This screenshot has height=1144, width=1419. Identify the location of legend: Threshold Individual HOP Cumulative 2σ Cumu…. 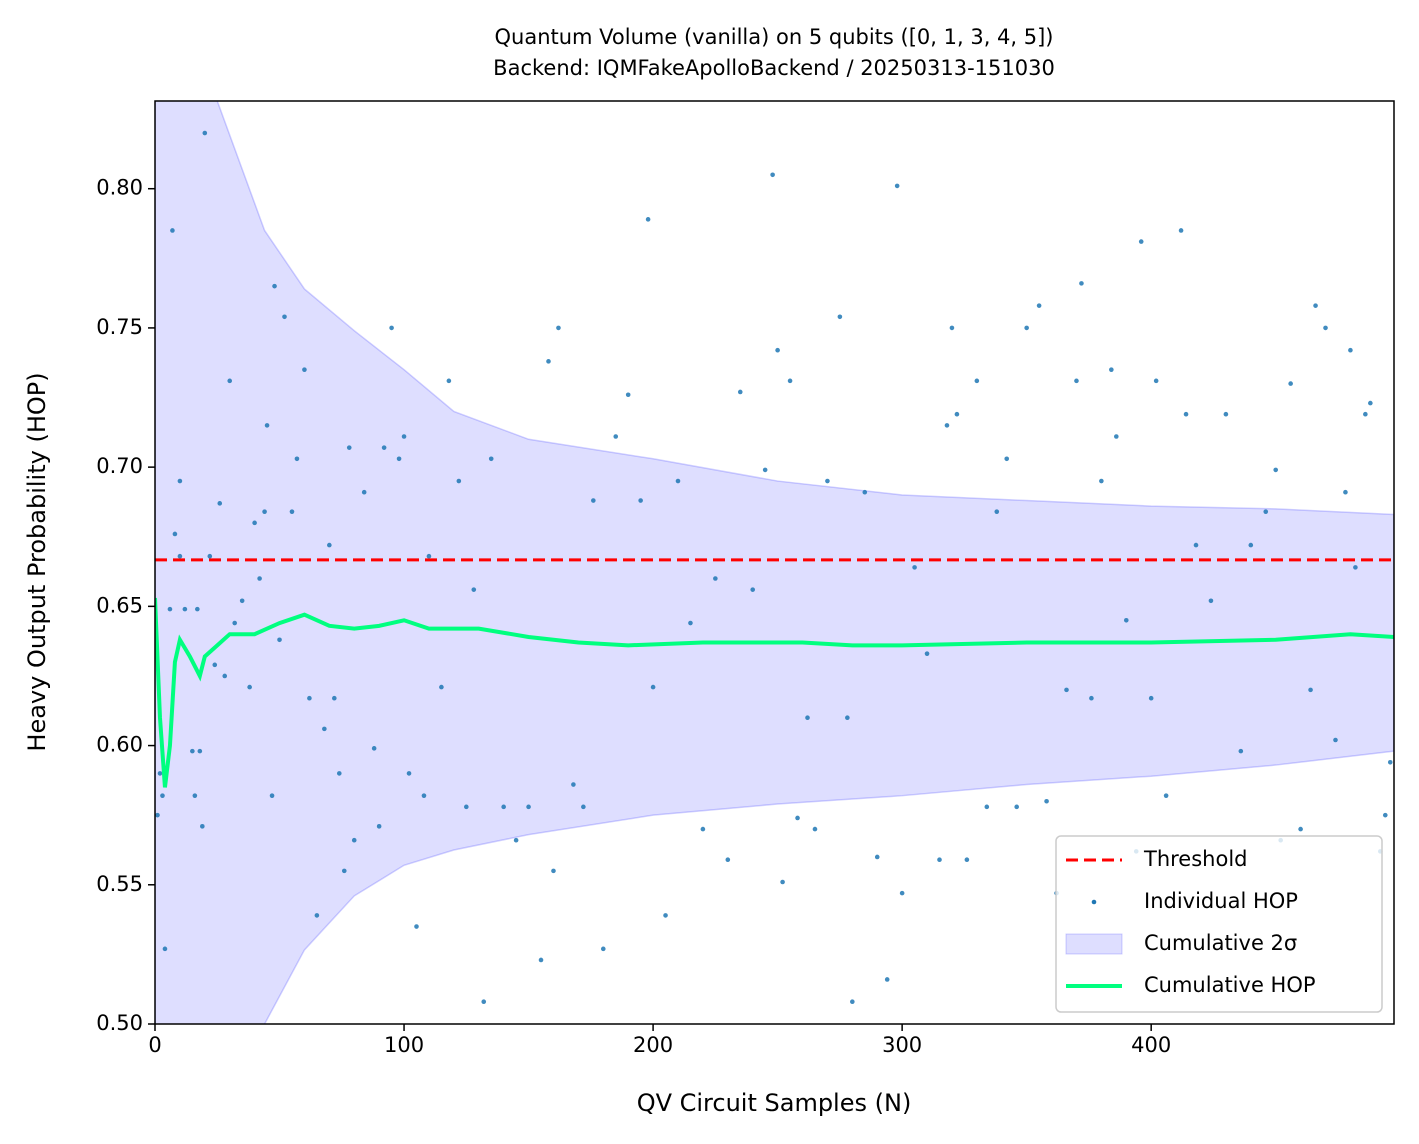
(1219, 924).